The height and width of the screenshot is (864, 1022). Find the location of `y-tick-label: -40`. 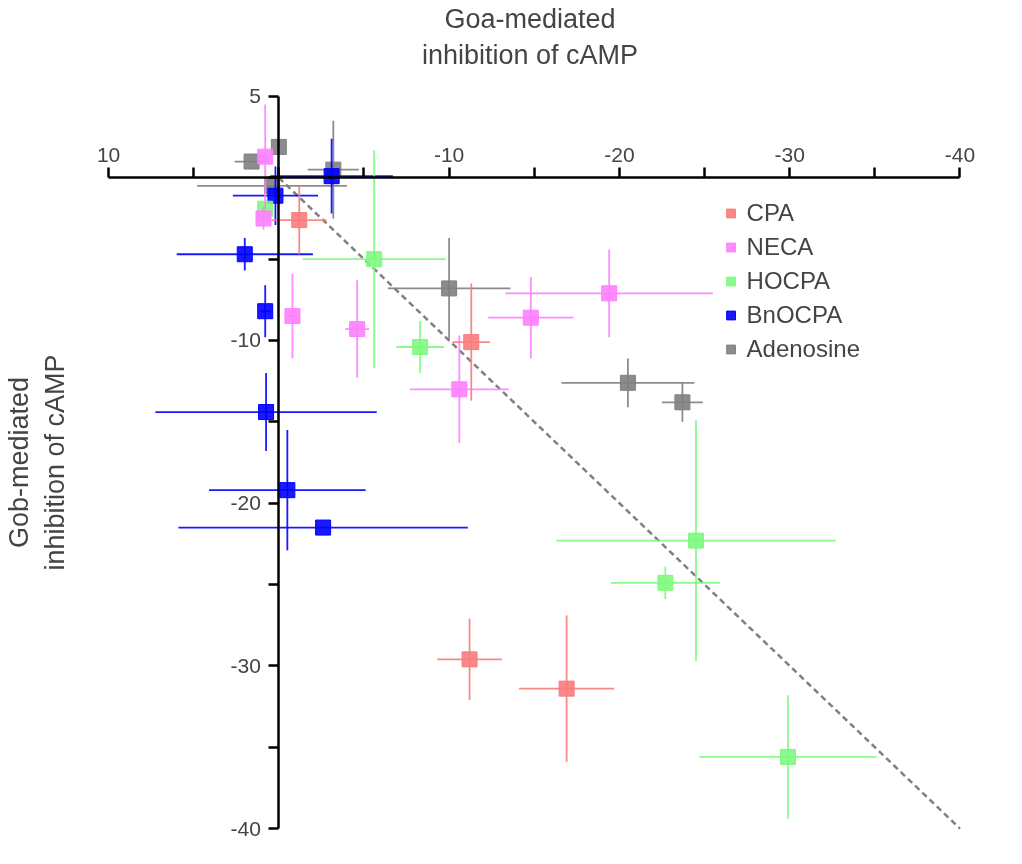

y-tick-label: -40 is located at coordinates (245, 828).